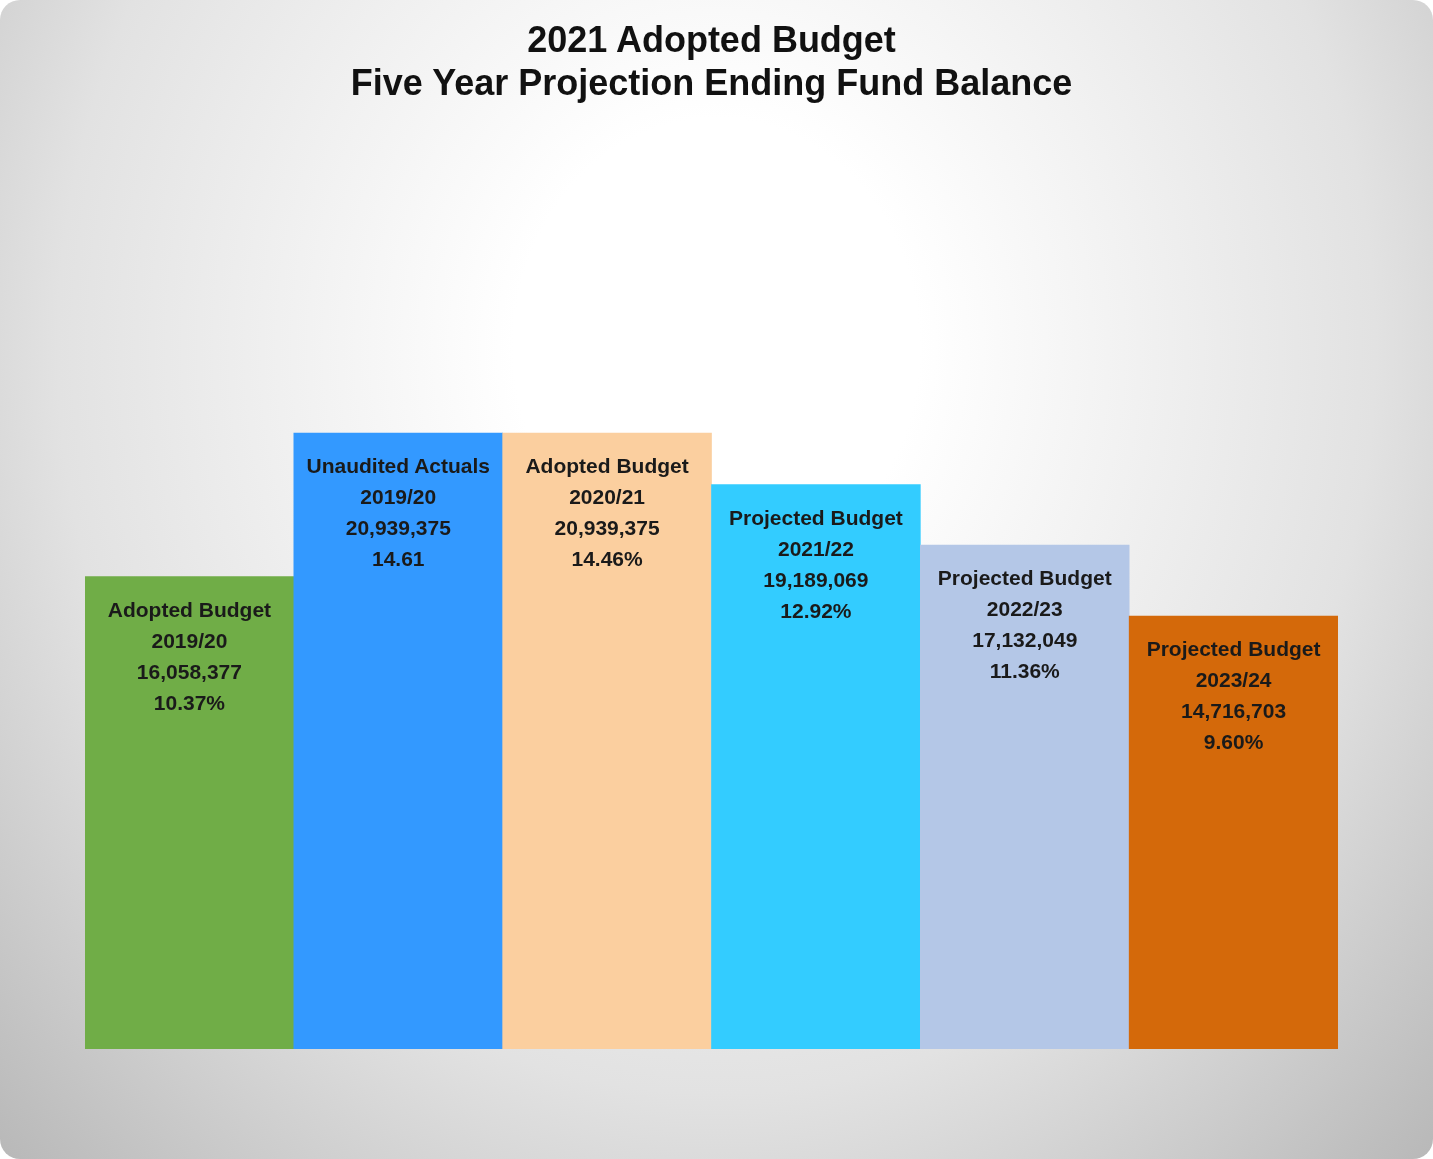 This screenshot has height=1159, width=1433. Describe the element at coordinates (815, 532) in the screenshot. I see `x-tick-label: Projected Budget 2021/22` at that location.